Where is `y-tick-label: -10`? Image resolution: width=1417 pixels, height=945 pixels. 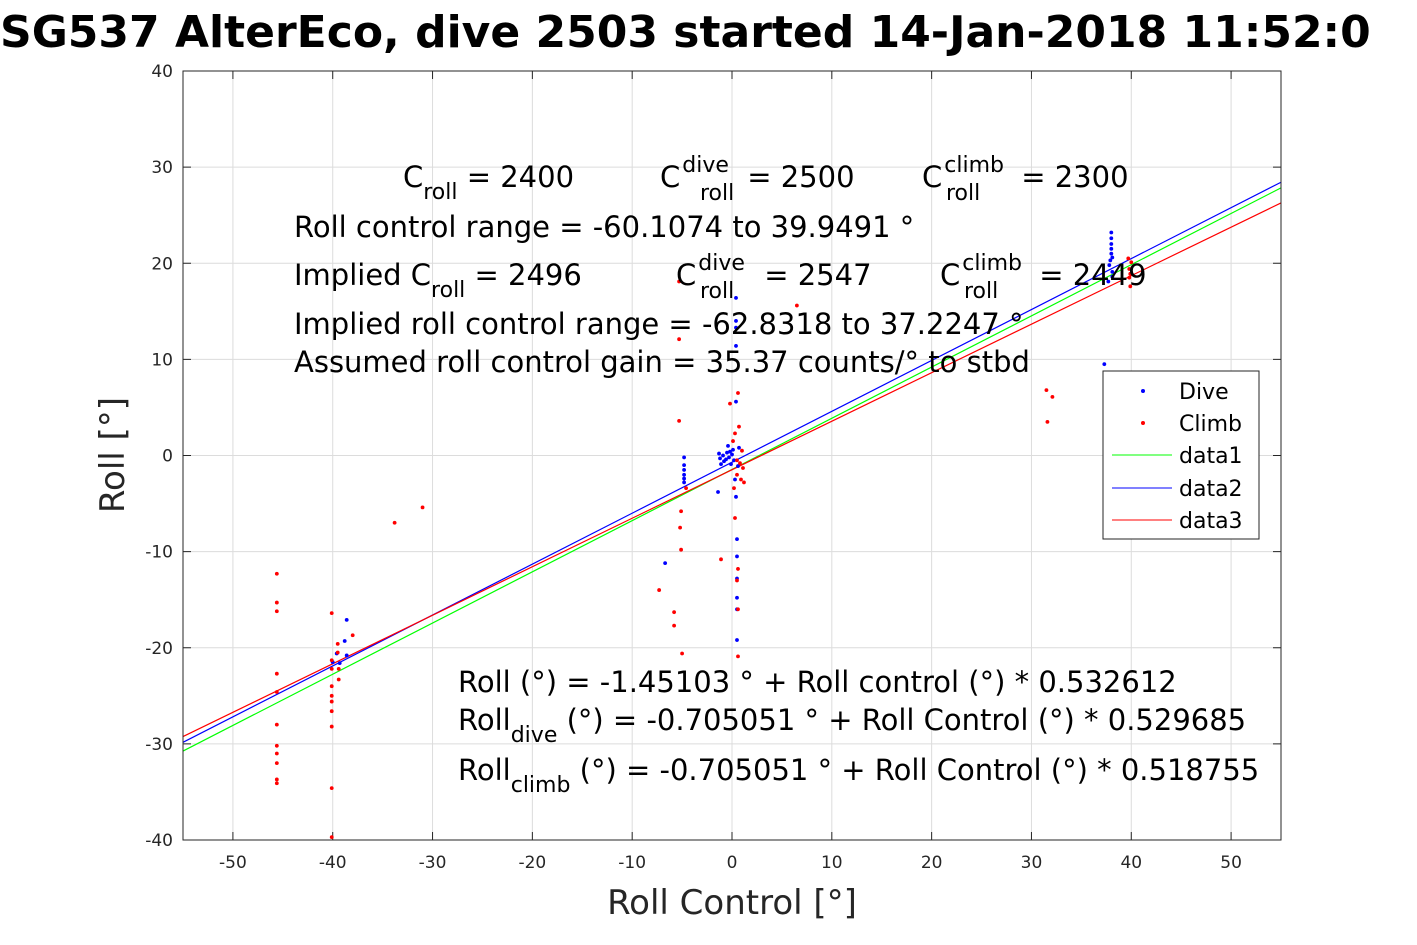
y-tick-label: -10 is located at coordinates (159, 553).